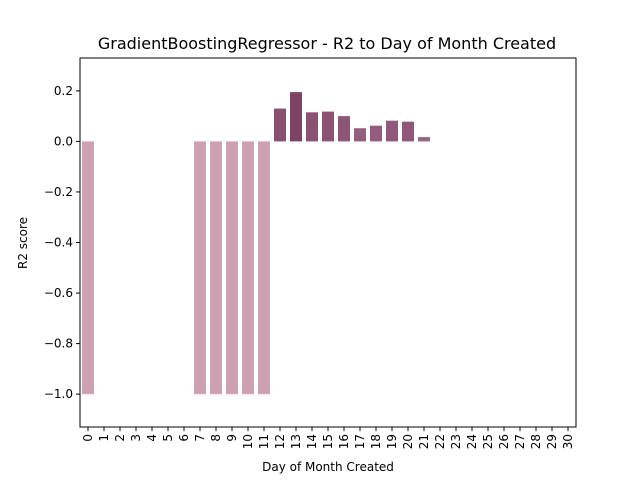 The image size is (640, 480). What do you see at coordinates (63, 141) in the screenshot?
I see `y-tick-label: 0.0` at bounding box center [63, 141].